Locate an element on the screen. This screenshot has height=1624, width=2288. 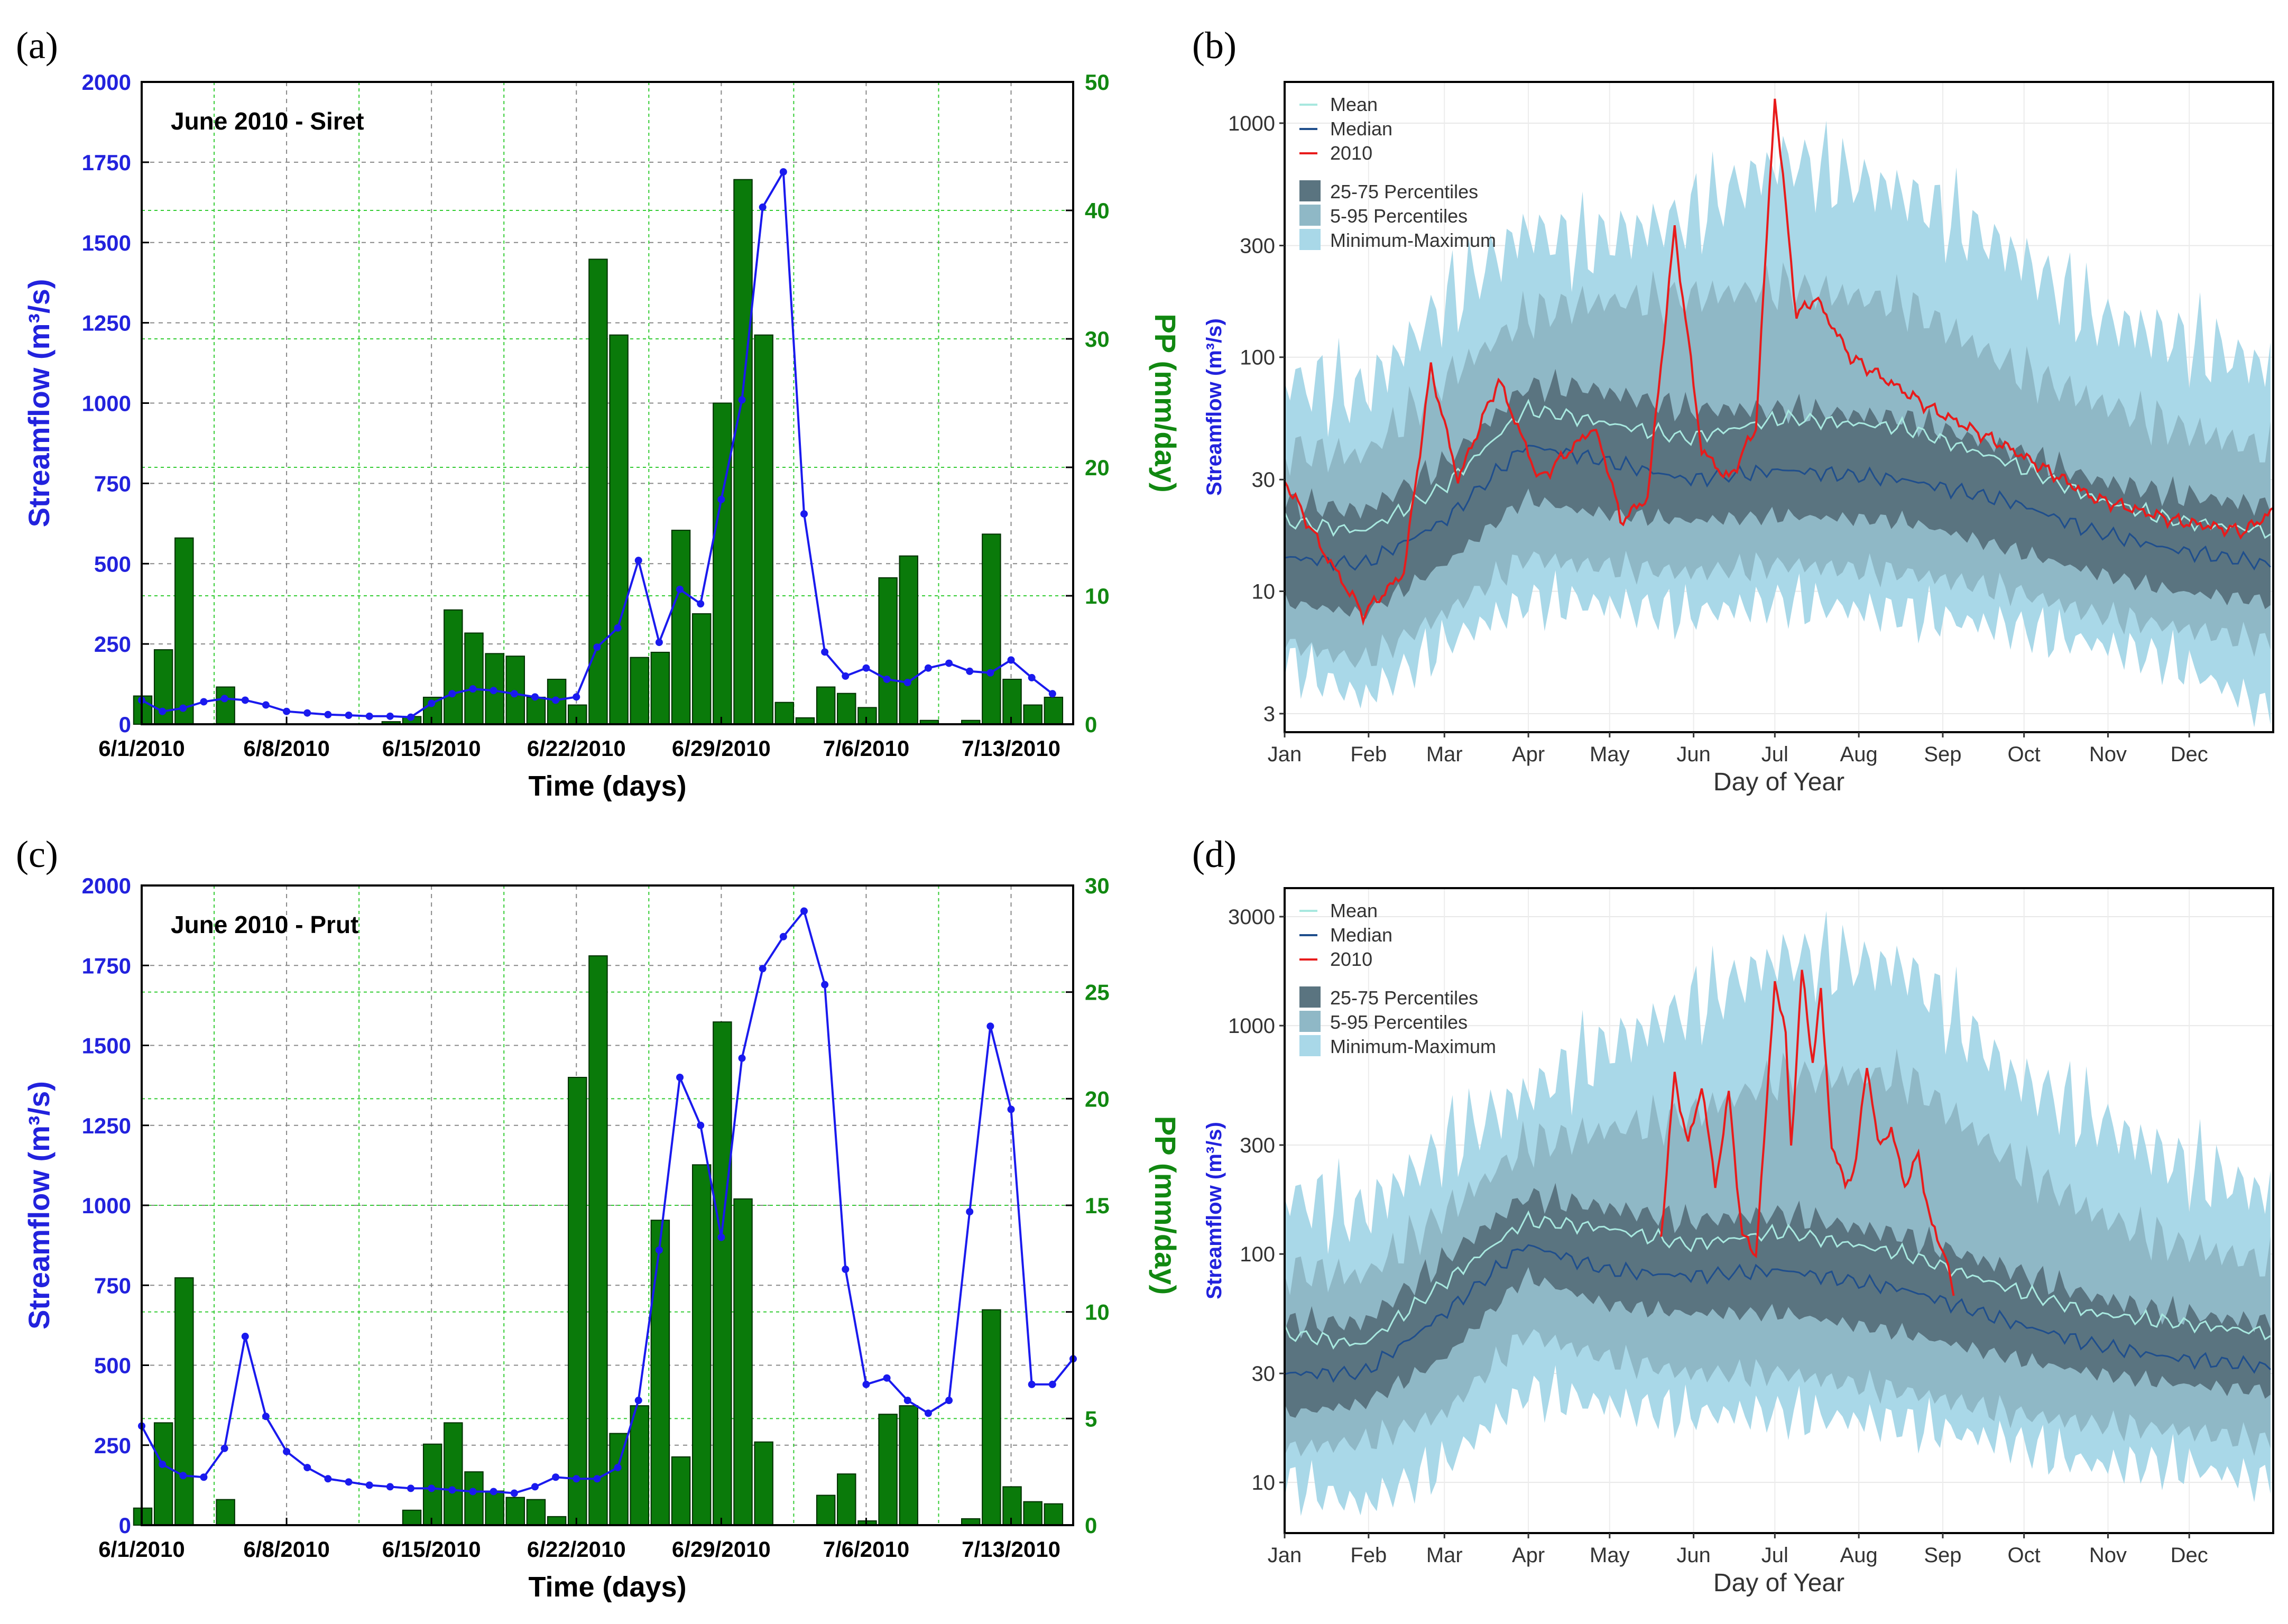
y-tick-label-left: 1500 is located at coordinates (106, 1046).